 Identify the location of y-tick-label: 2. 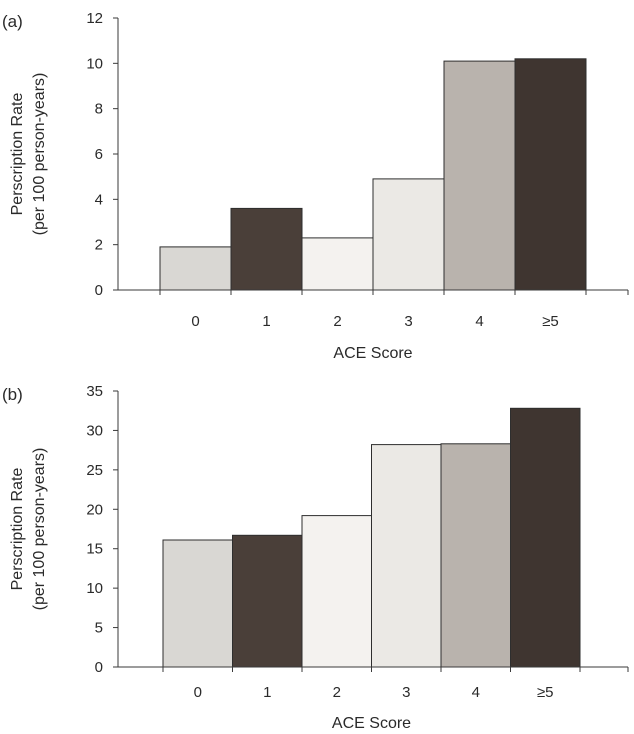
(99, 245).